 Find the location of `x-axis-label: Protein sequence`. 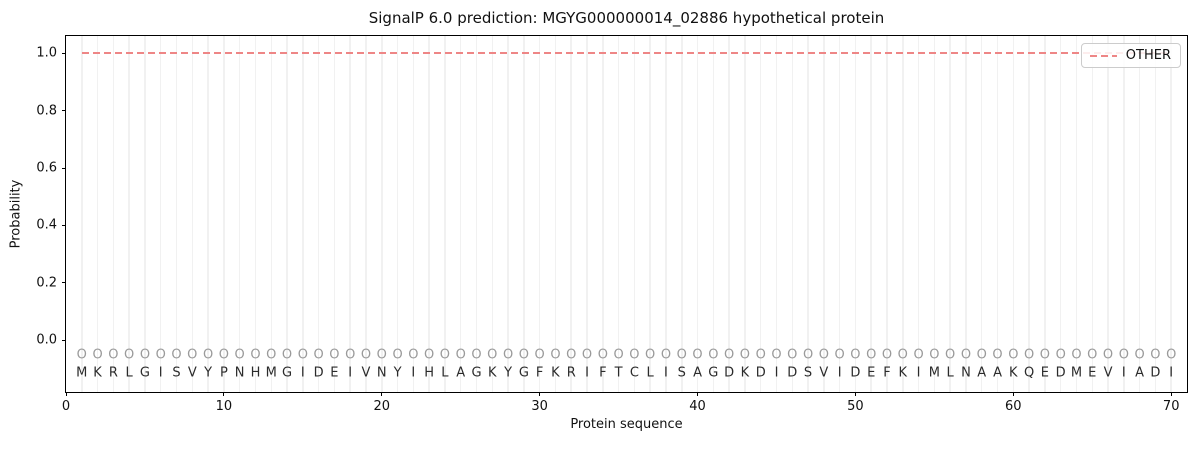

x-axis-label: Protein sequence is located at coordinates (626, 424).